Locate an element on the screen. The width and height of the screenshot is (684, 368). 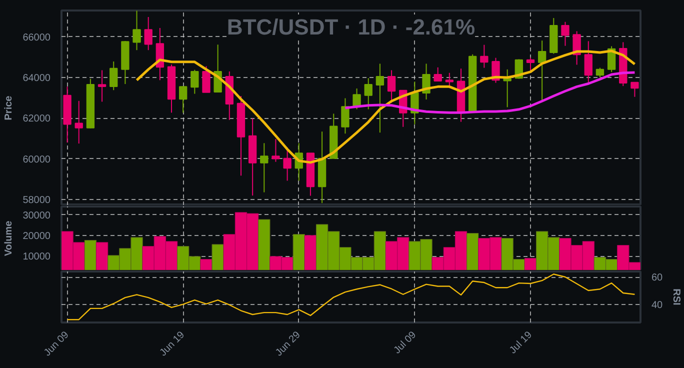
y-tick-label: 30000 is located at coordinates (36, 216).